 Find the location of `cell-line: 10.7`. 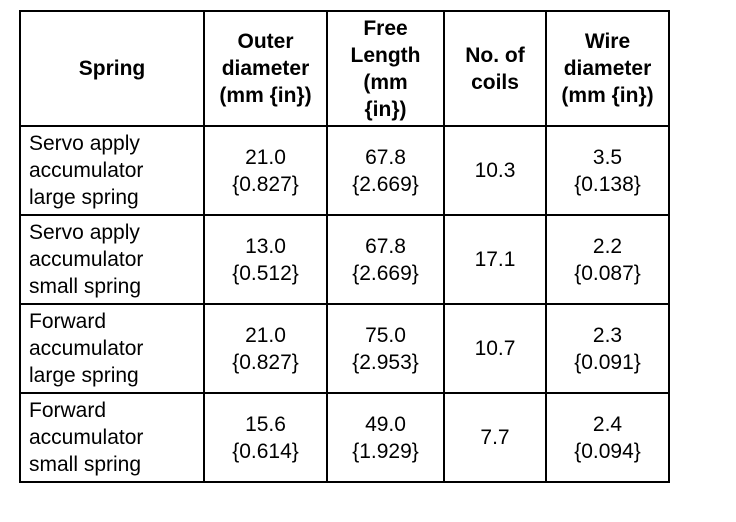

cell-line: 10.7 is located at coordinates (495, 348).